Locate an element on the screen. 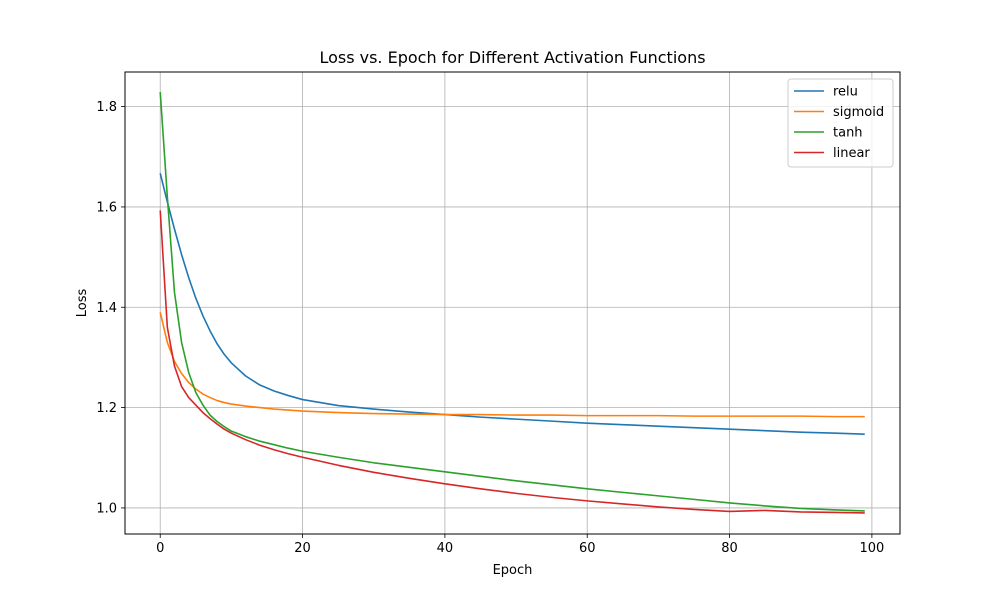 The image size is (1000, 600). x-tick-label: 0 is located at coordinates (160, 548).